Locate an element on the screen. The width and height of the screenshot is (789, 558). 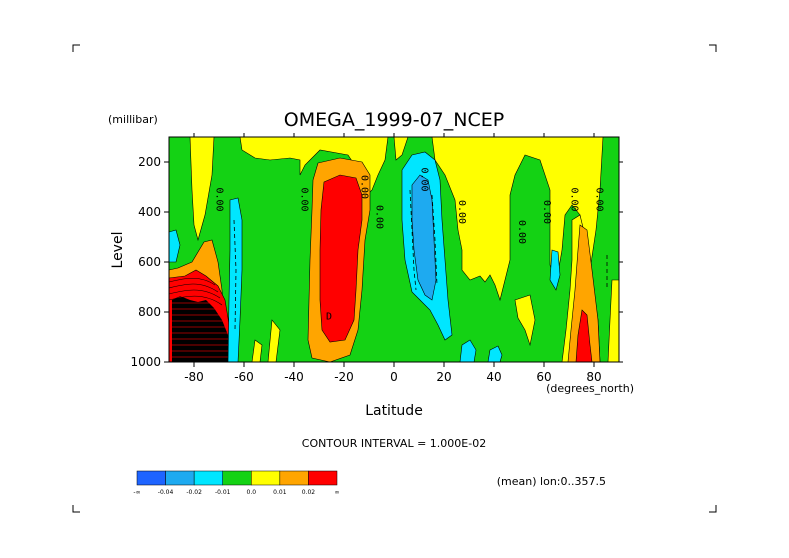
contour-interval-label: CONTOUR INTERVAL = 1.000E-02 is located at coordinates (394, 443).